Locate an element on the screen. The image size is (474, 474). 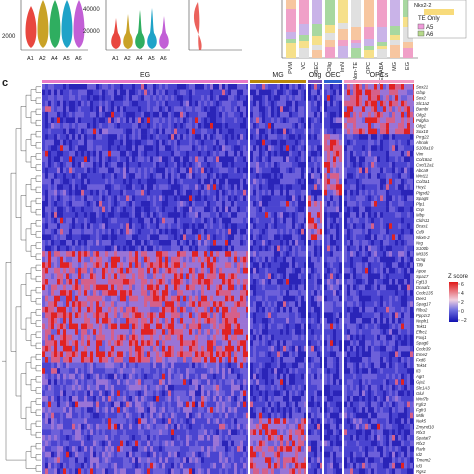
violin-left-A2 is located at coordinates (43, 24).